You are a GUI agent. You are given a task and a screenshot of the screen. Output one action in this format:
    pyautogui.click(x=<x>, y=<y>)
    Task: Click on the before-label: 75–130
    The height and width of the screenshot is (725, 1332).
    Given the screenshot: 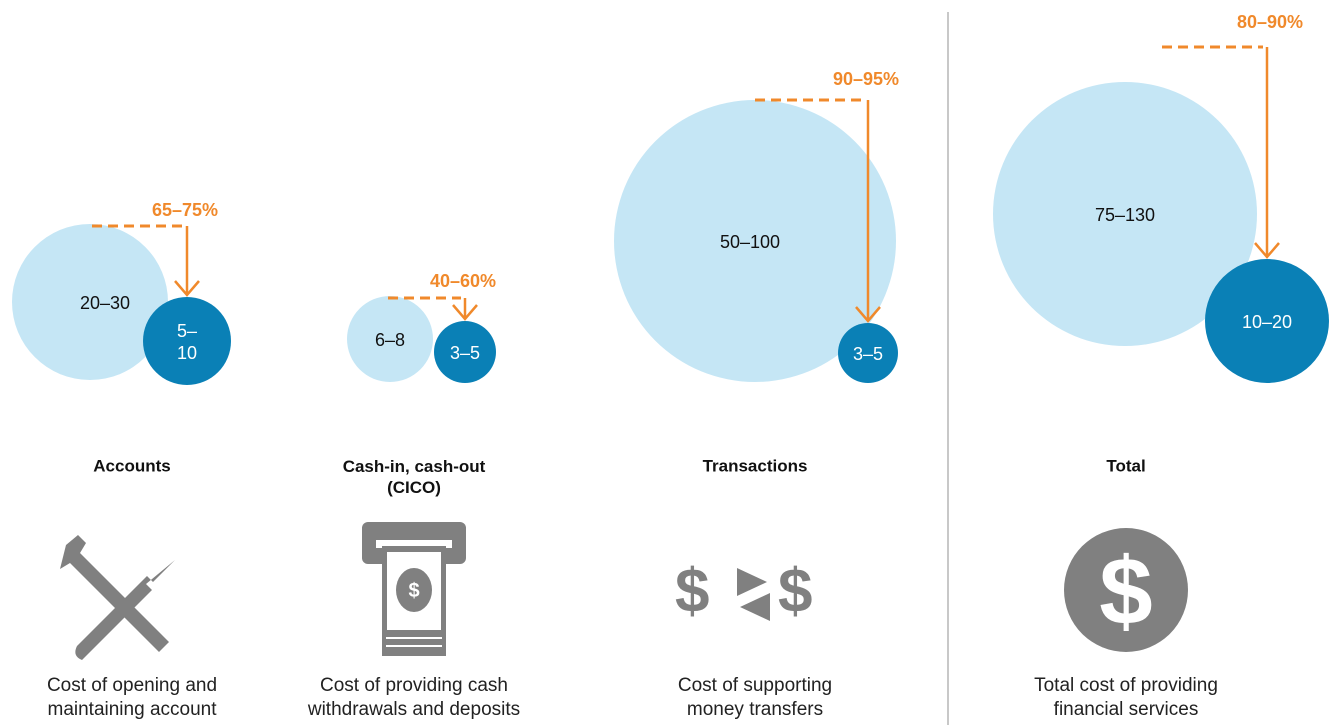 What is the action you would take?
    pyautogui.click(x=1125, y=215)
    